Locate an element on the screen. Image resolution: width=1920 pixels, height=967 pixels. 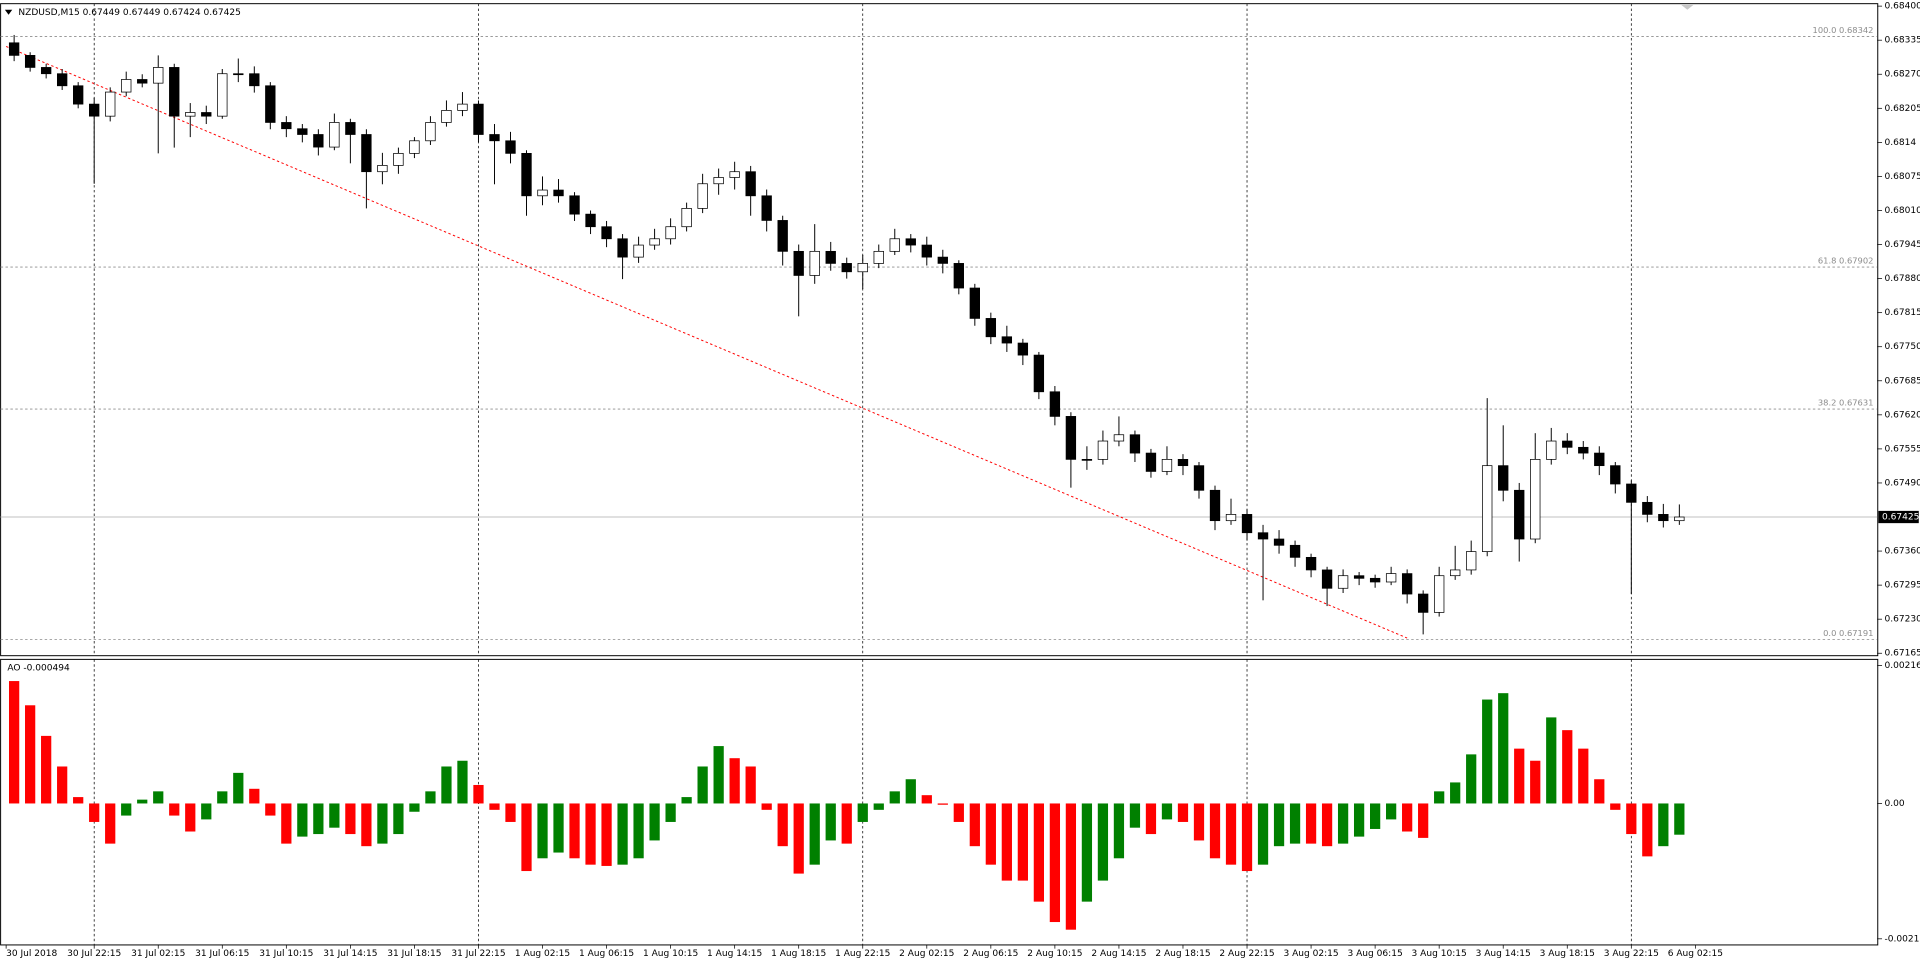
x-tick-label: 2 Aug 18:15 is located at coordinates (1182, 954).